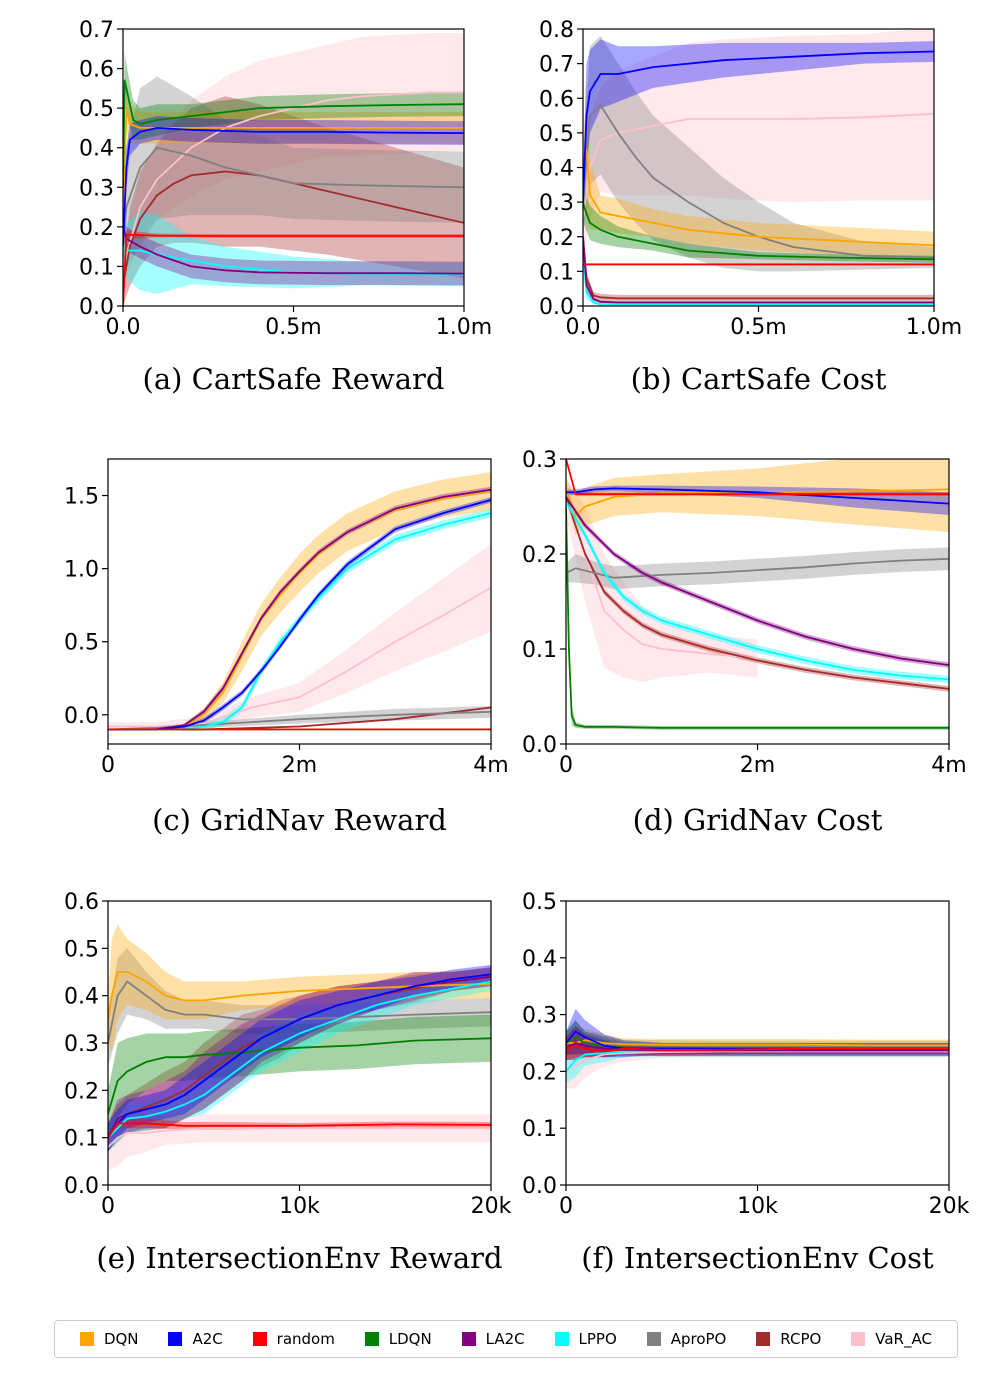  Describe the element at coordinates (891, 1339) in the screenshot. I see `legend-item-var-ac: VaR_AC` at that location.